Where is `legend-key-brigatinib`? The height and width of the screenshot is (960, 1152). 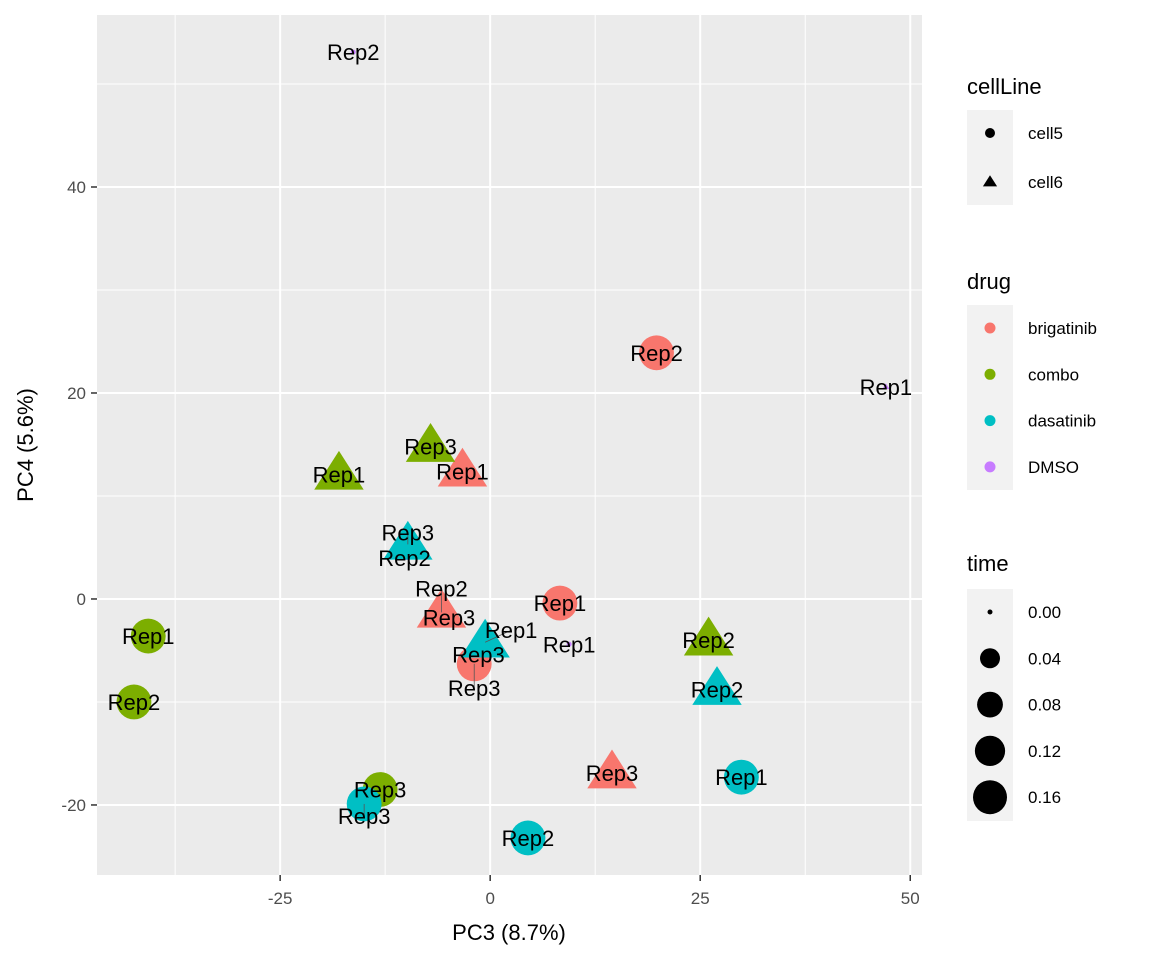
legend-key-brigatinib is located at coordinates (990, 328).